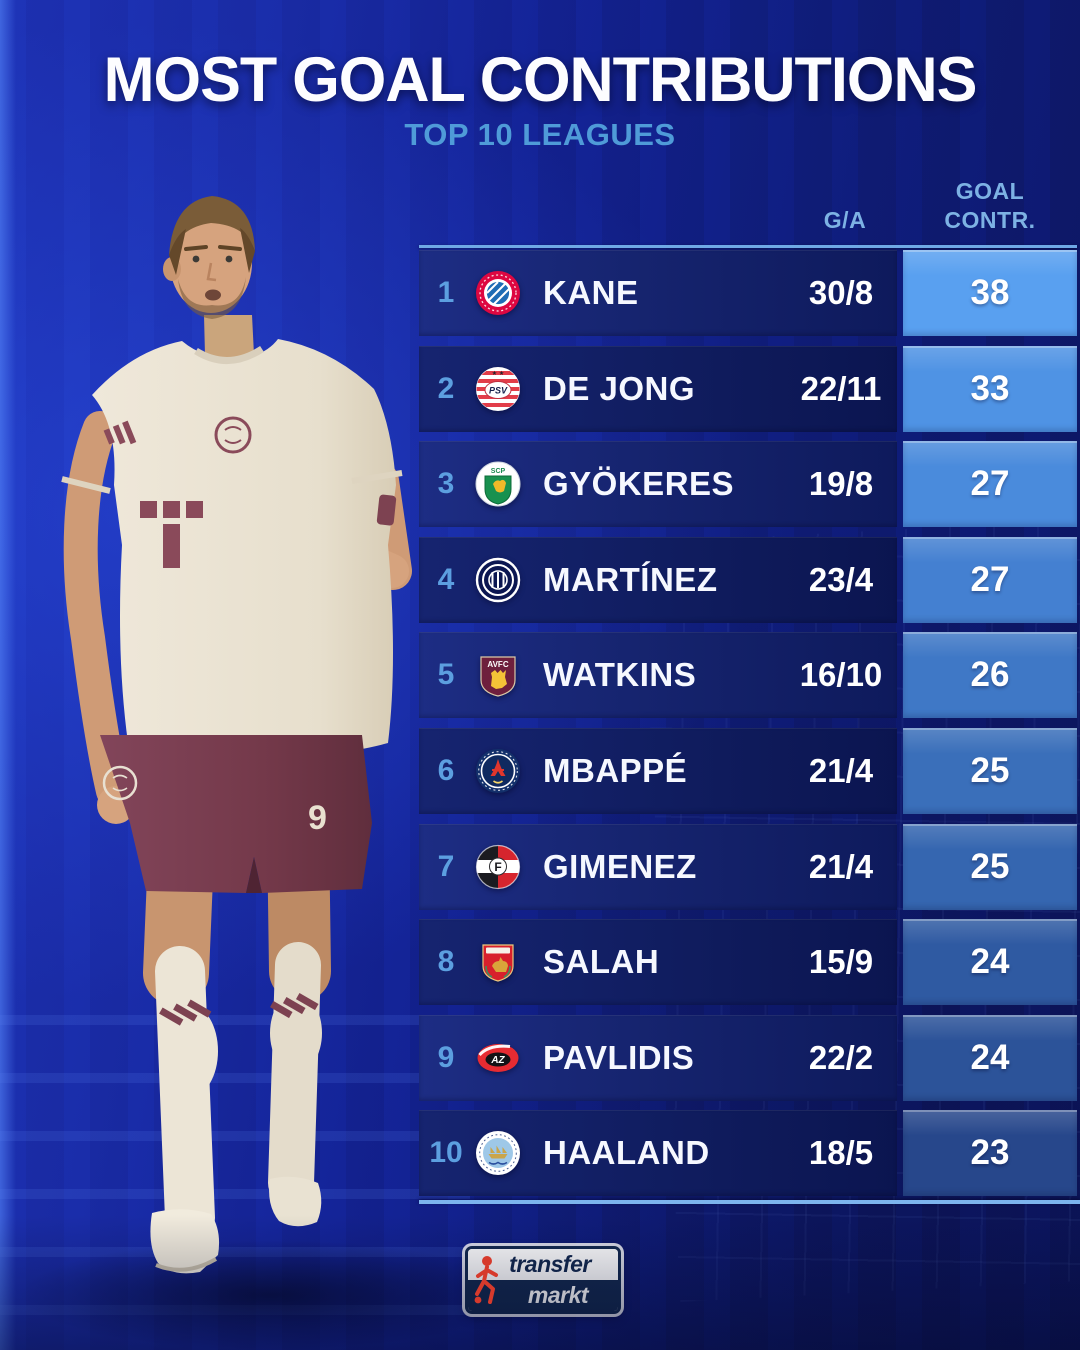 This screenshot has width=1080, height=1350. What do you see at coordinates (845, 220) in the screenshot?
I see `column-header-ga: G/A` at bounding box center [845, 220].